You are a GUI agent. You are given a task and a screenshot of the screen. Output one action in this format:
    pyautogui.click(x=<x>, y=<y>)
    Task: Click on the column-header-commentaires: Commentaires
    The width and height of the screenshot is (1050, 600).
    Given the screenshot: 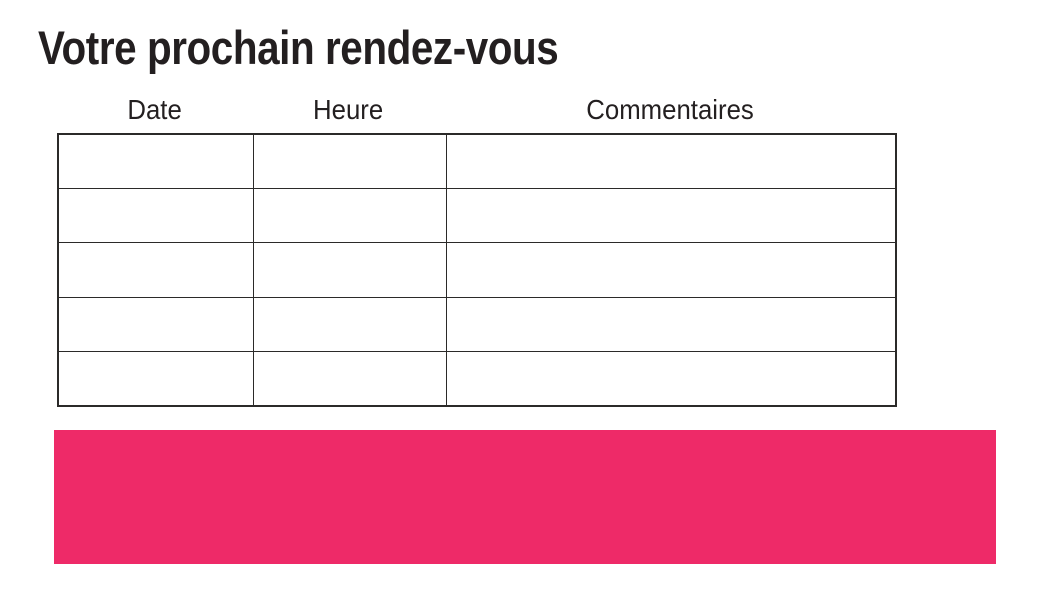 What is the action you would take?
    pyautogui.click(x=670, y=109)
    